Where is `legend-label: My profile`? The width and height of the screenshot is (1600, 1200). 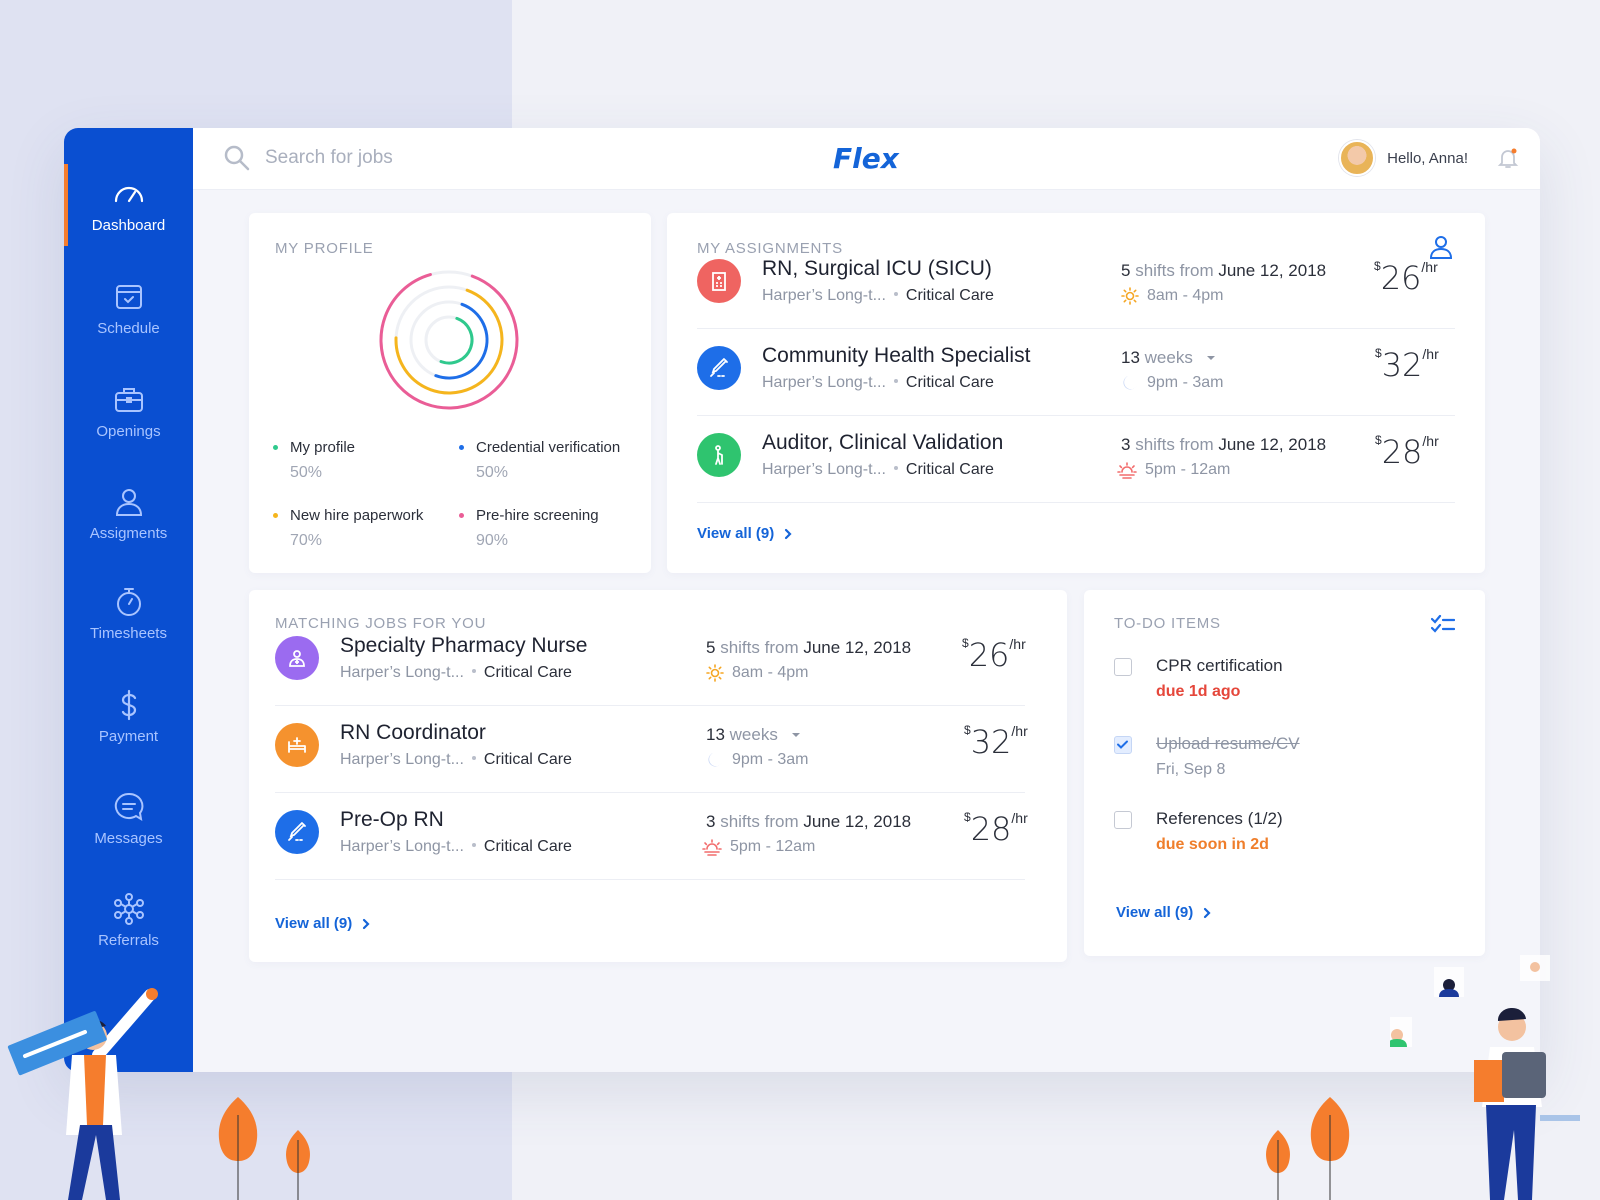
legend-label: My profile is located at coordinates (323, 447).